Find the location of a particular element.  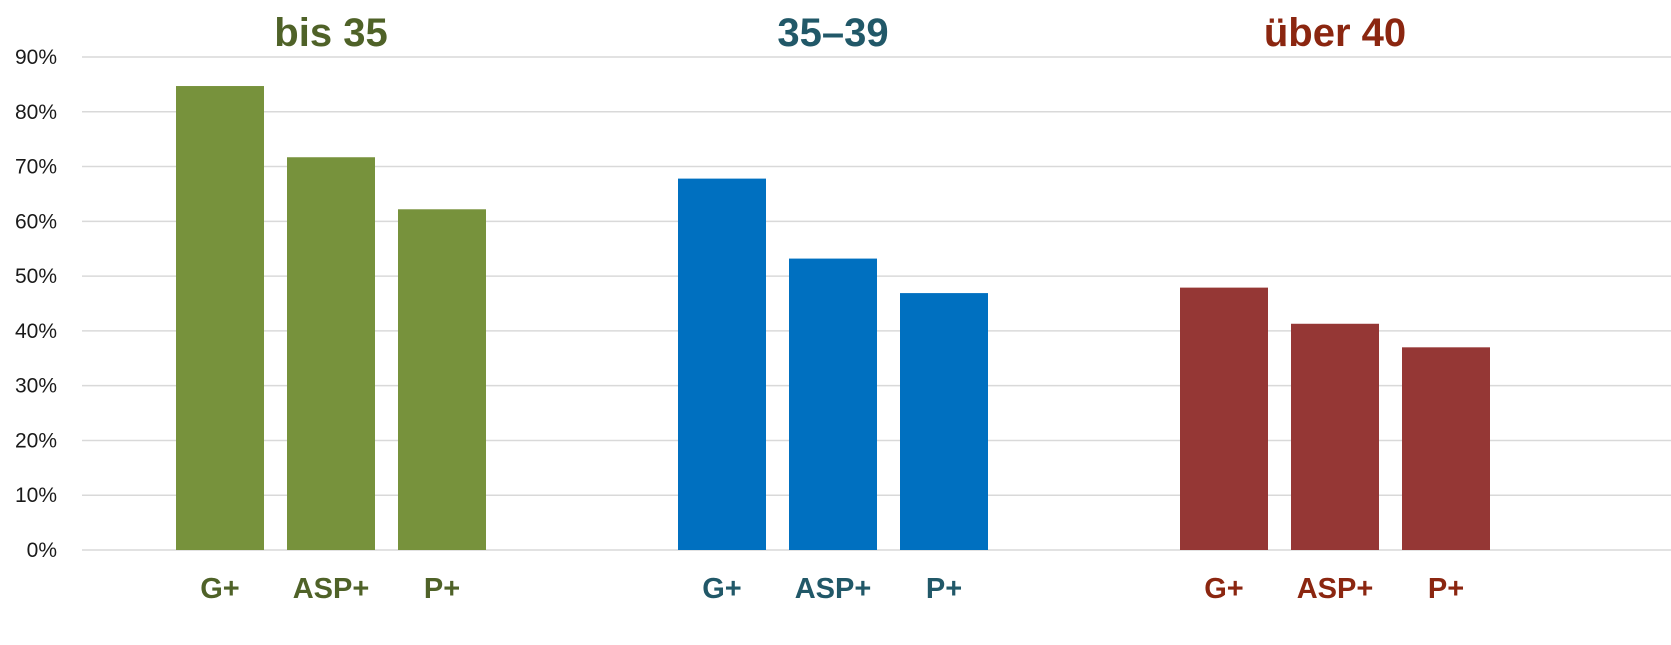

y-axis-ticks: 0% 10% 20% 30% 40% 50% 60% 70% 80% 90% is located at coordinates (36, 304).